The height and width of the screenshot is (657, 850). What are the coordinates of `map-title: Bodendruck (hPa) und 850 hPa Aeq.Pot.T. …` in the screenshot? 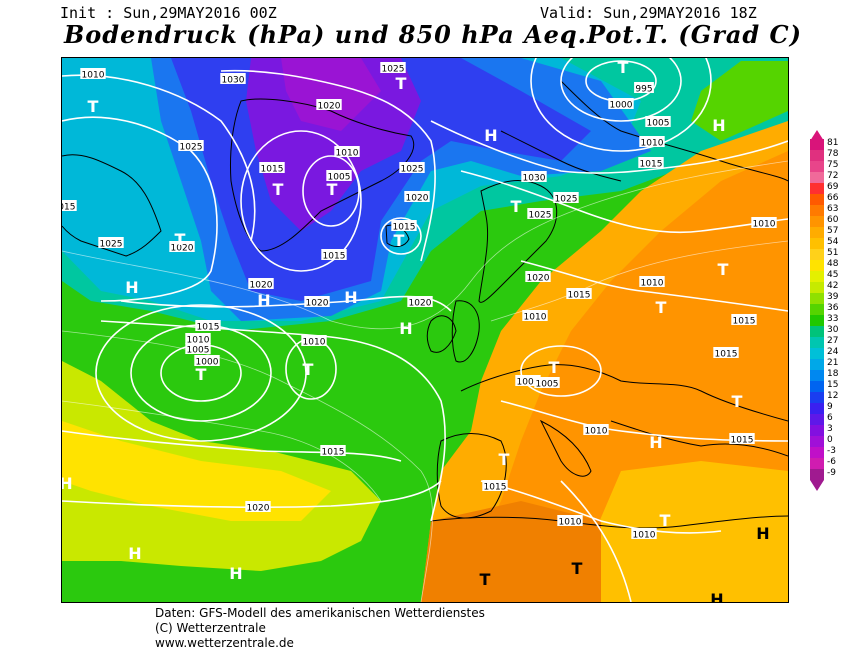 It's located at (433, 34).